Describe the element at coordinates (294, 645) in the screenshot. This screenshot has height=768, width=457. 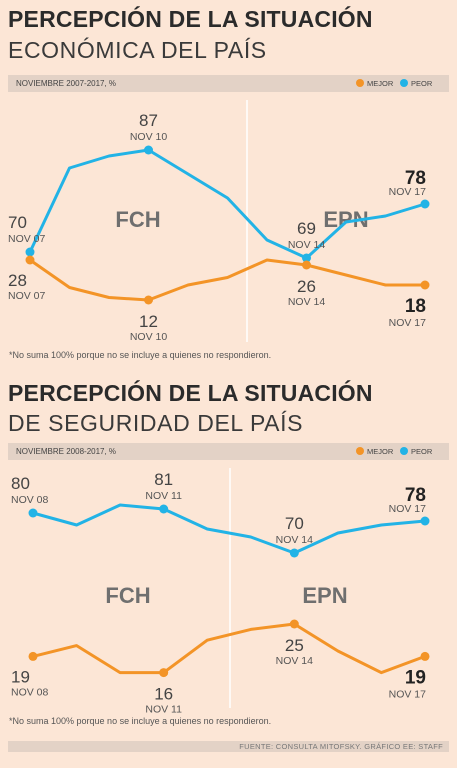
I see `data-label-value: 25` at that location.